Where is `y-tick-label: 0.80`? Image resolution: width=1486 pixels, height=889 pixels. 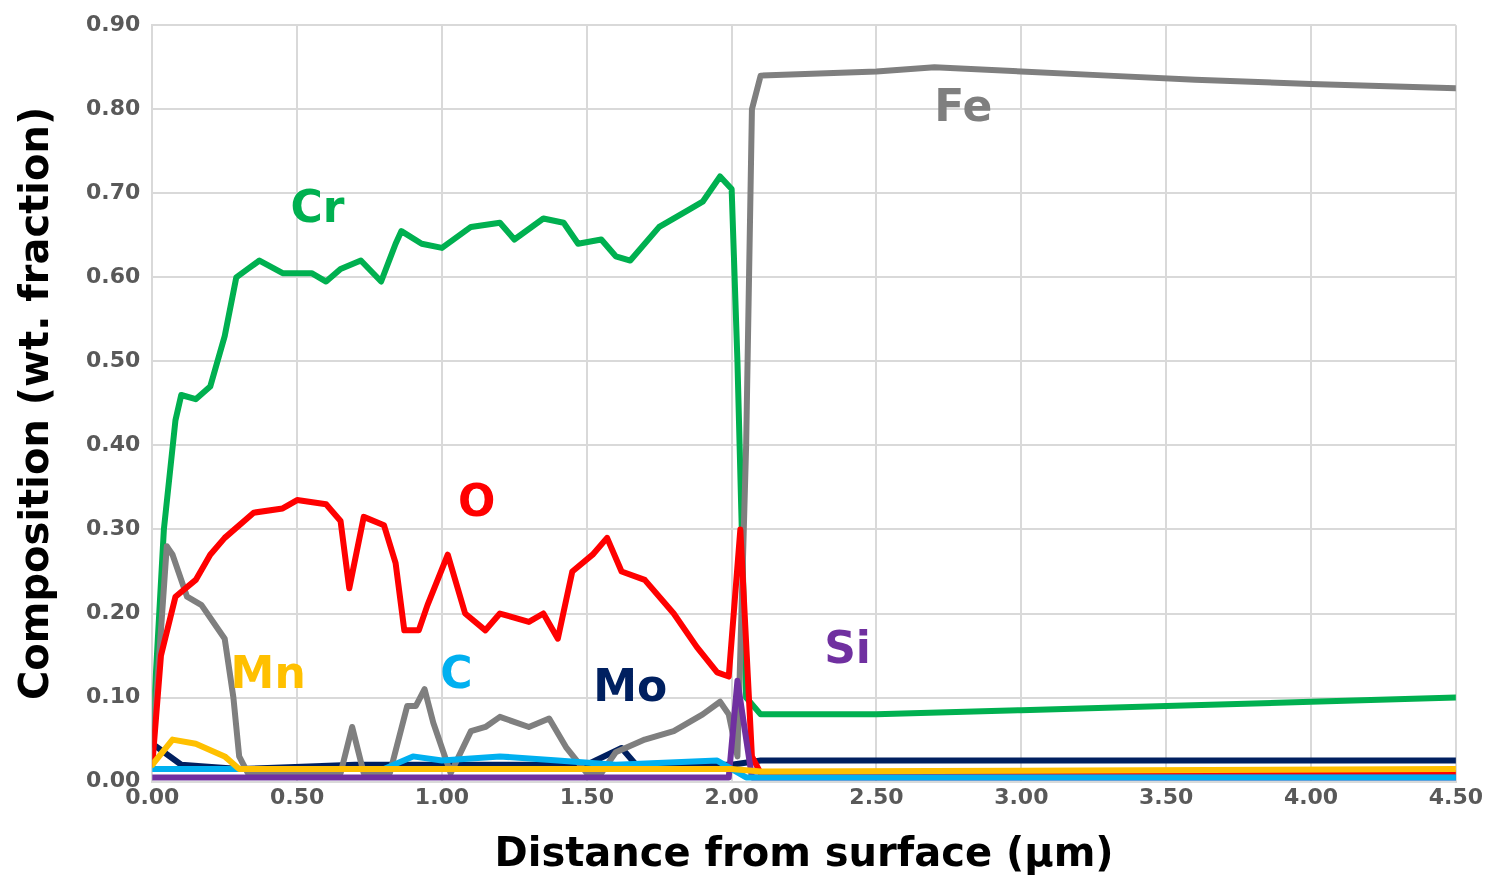 y-tick-label: 0.80 is located at coordinates (113, 107).